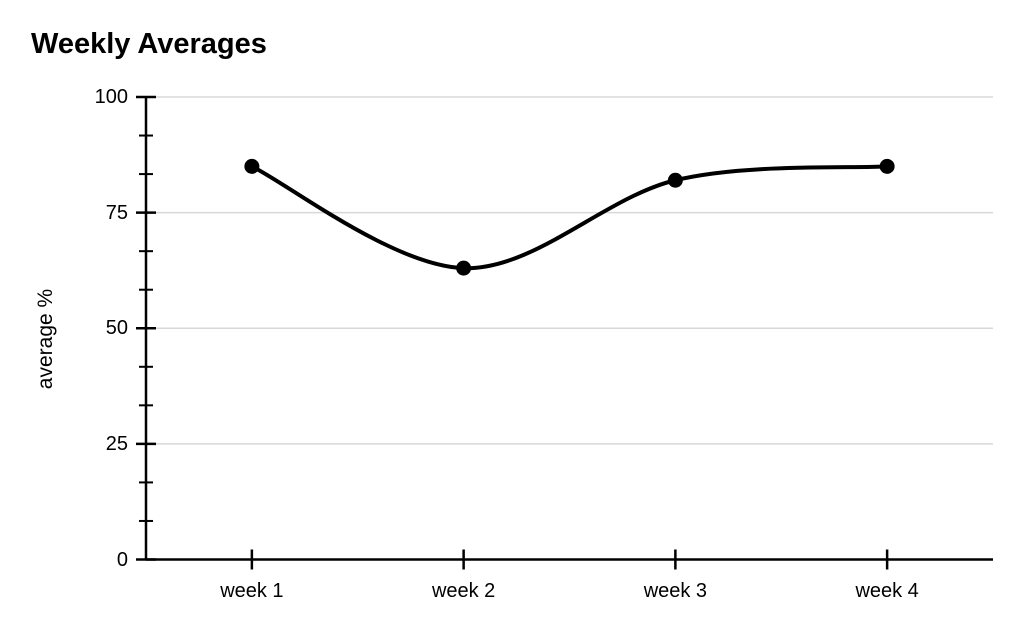  I want to click on x-tick-label-week-4: week 4, so click(887, 590).